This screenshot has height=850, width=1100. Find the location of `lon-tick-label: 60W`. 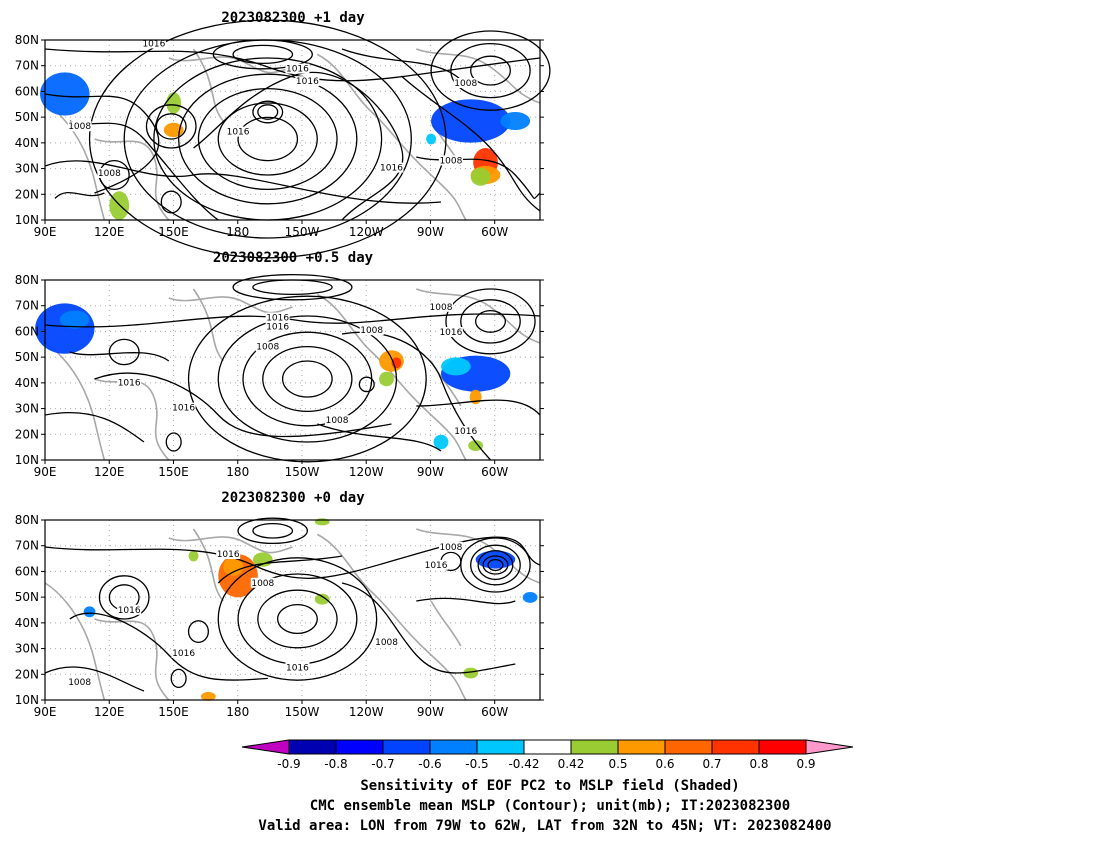

lon-tick-label: 60W is located at coordinates (494, 472).